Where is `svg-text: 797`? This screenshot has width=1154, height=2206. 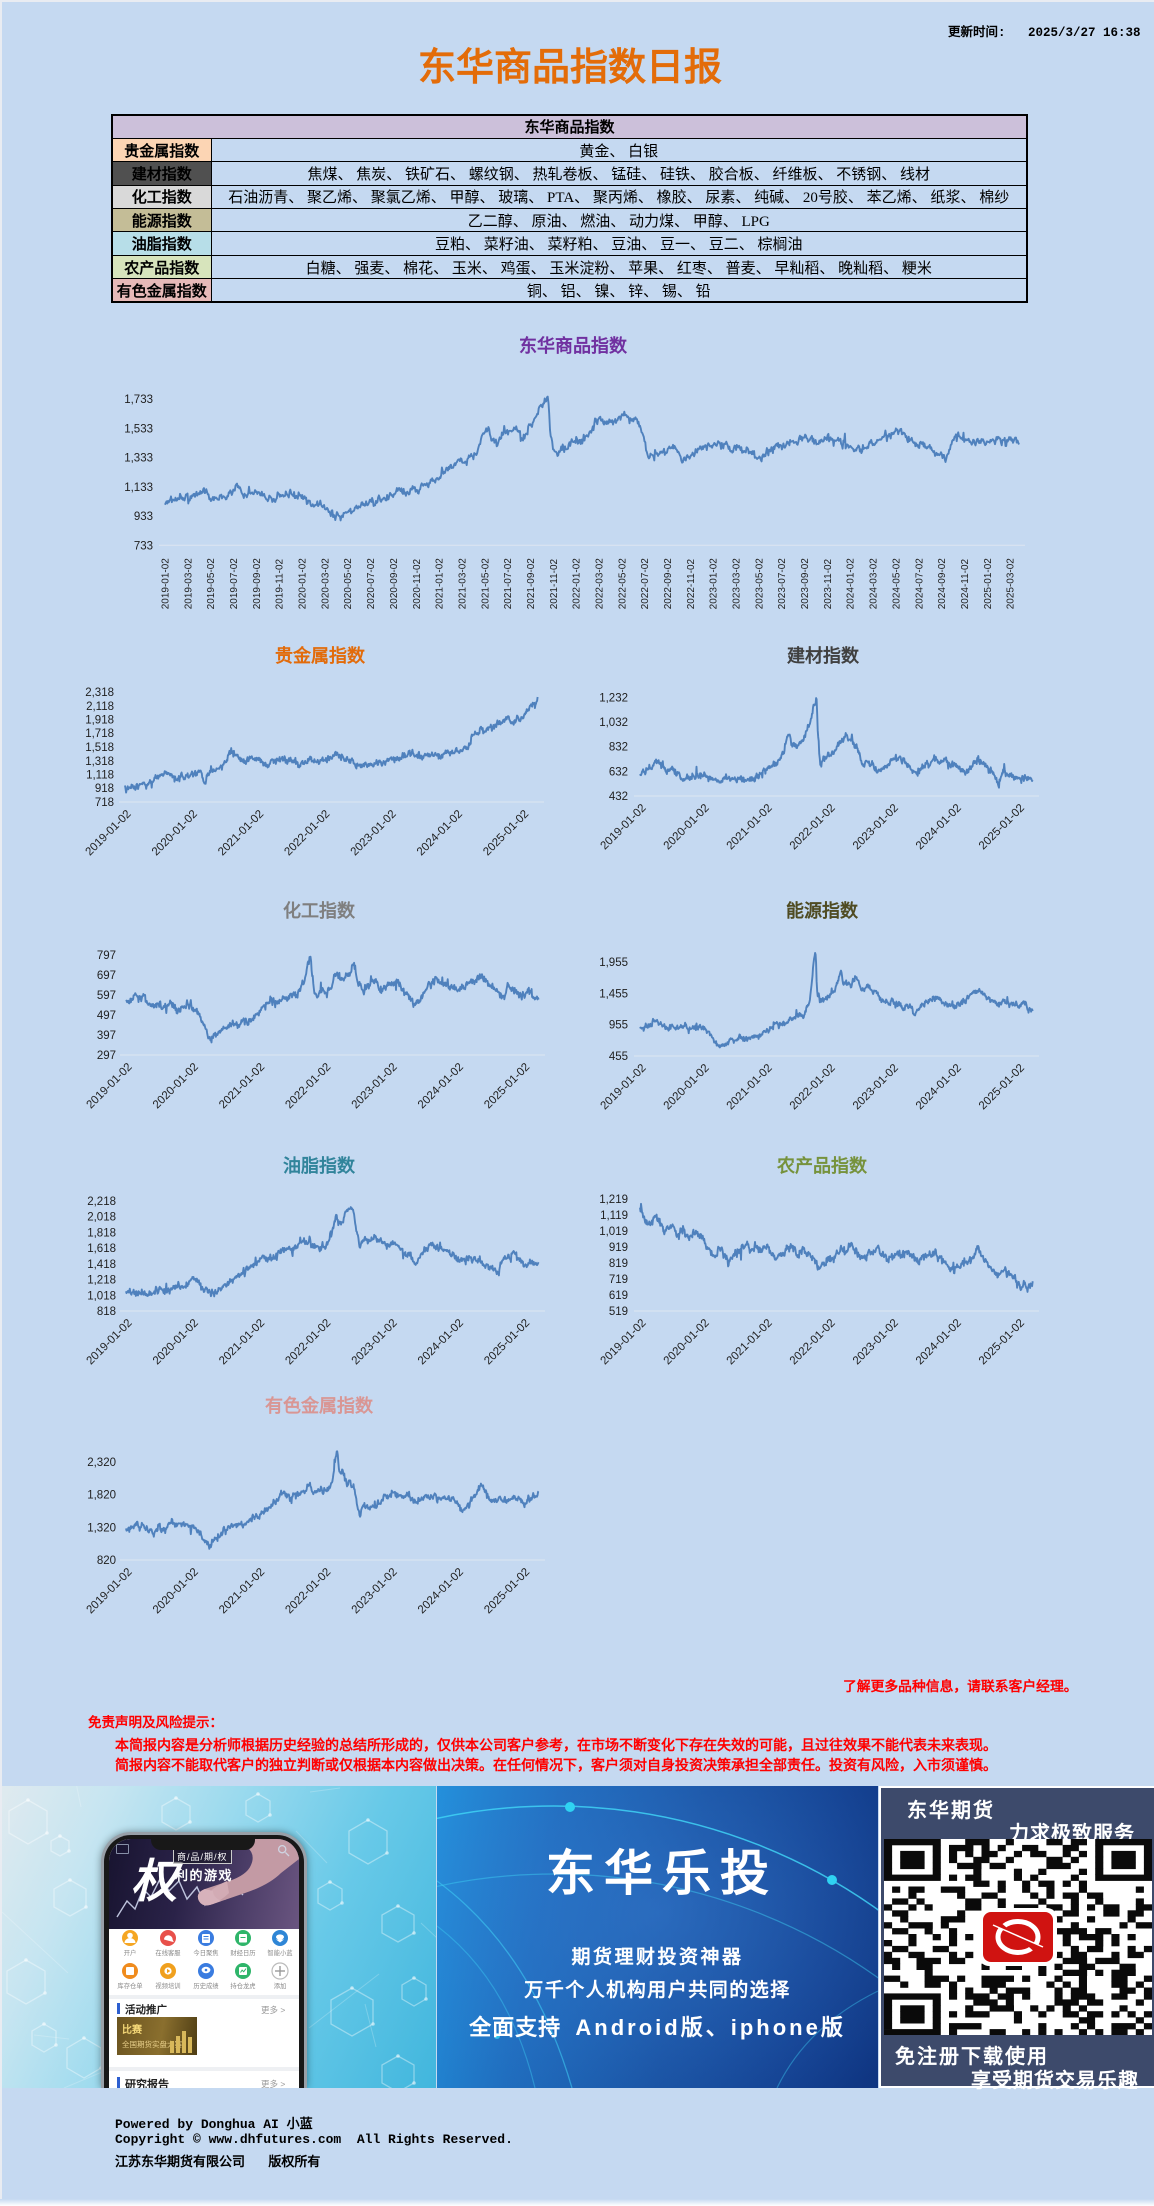
svg-text: 797 is located at coordinates (106, 956).